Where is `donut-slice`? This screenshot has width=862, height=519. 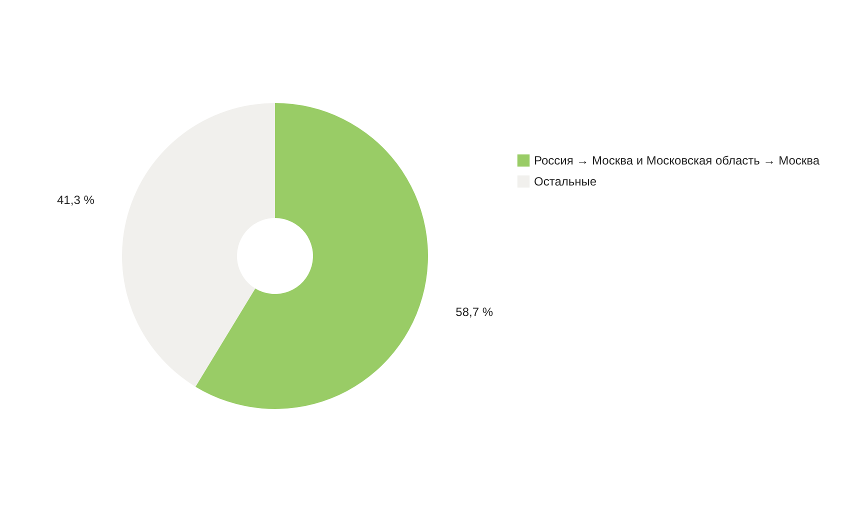 donut-slice is located at coordinates (198, 245).